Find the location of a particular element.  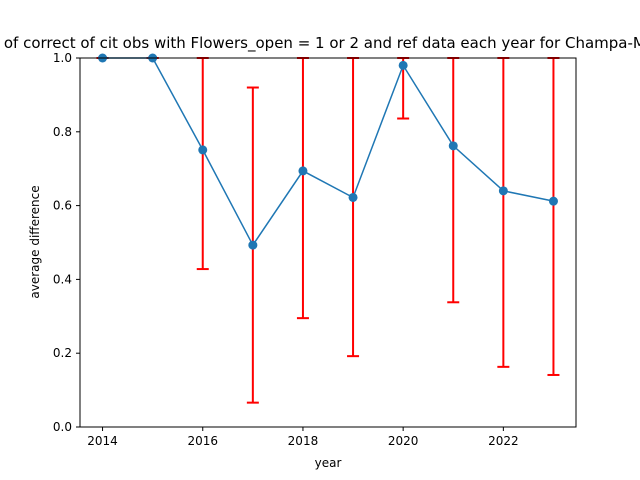

data-point-2019 is located at coordinates (353, 197).